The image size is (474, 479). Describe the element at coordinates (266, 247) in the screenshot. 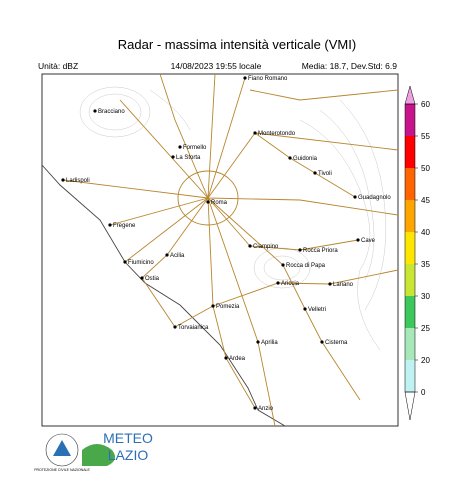

I see `city-label: Ciampino` at that location.